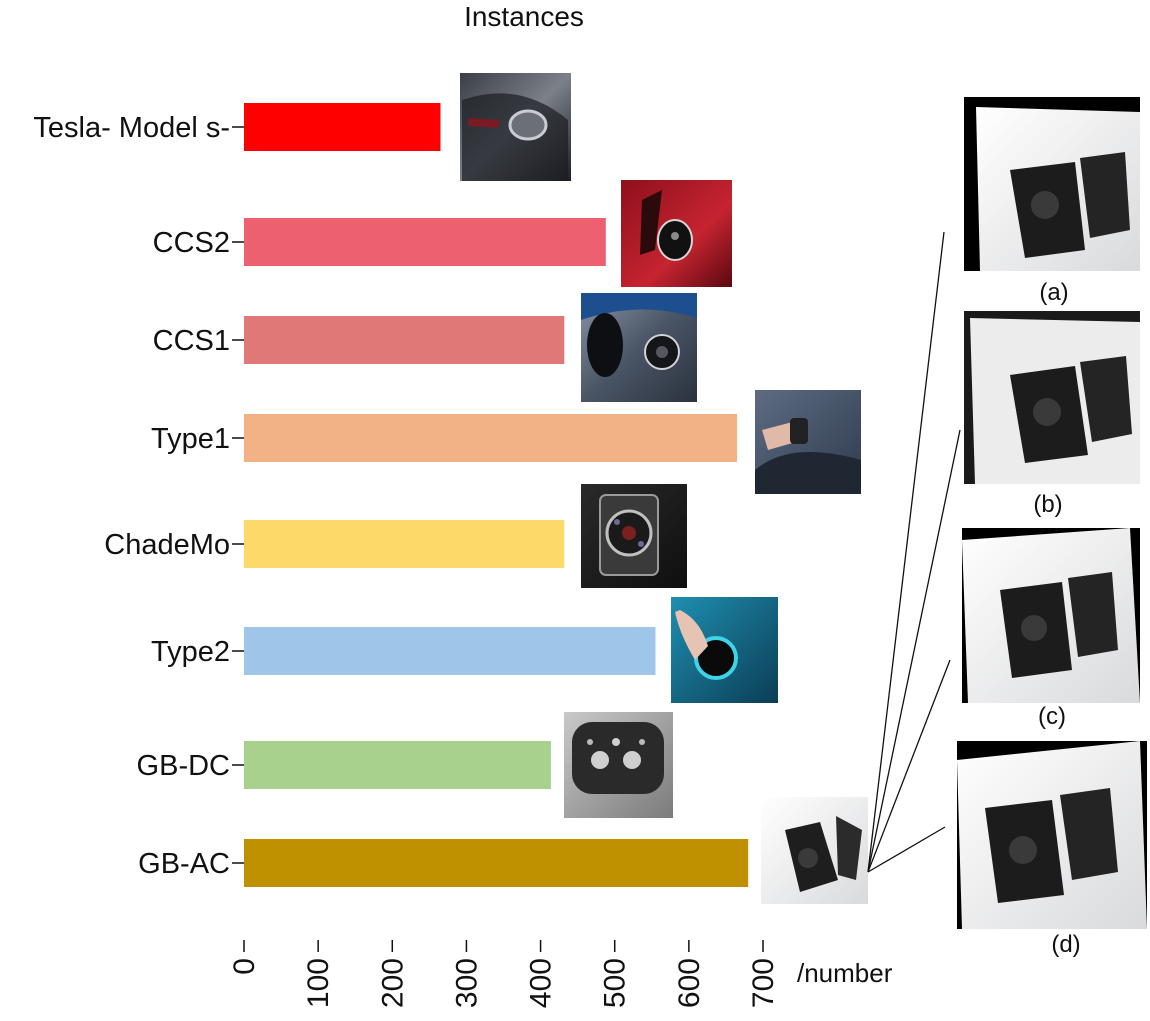 The height and width of the screenshot is (1021, 1150). Describe the element at coordinates (1065, 944) in the screenshot. I see `aug-d-label: (d)` at that location.